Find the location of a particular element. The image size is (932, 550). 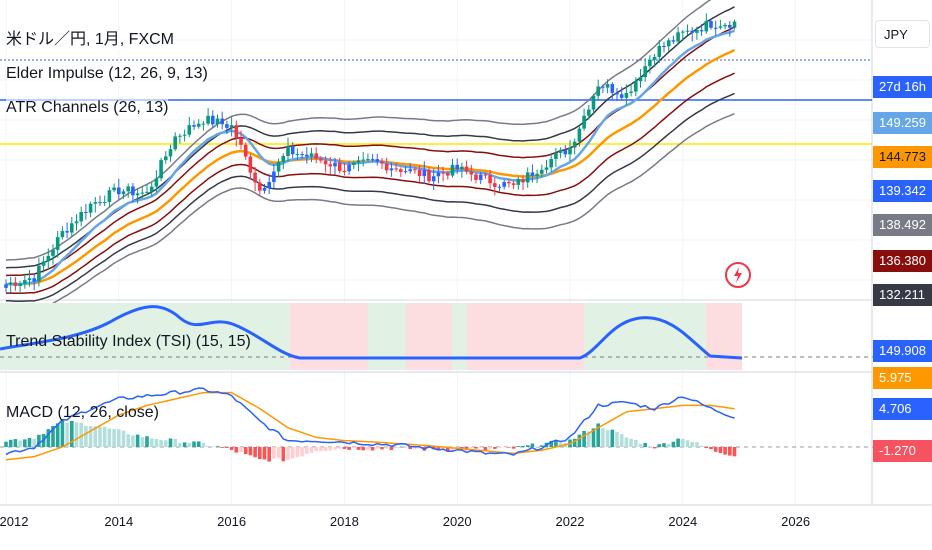

elder-impulse-legend: Elder Impulse (12, 26, 9, 13) is located at coordinates (107, 74).